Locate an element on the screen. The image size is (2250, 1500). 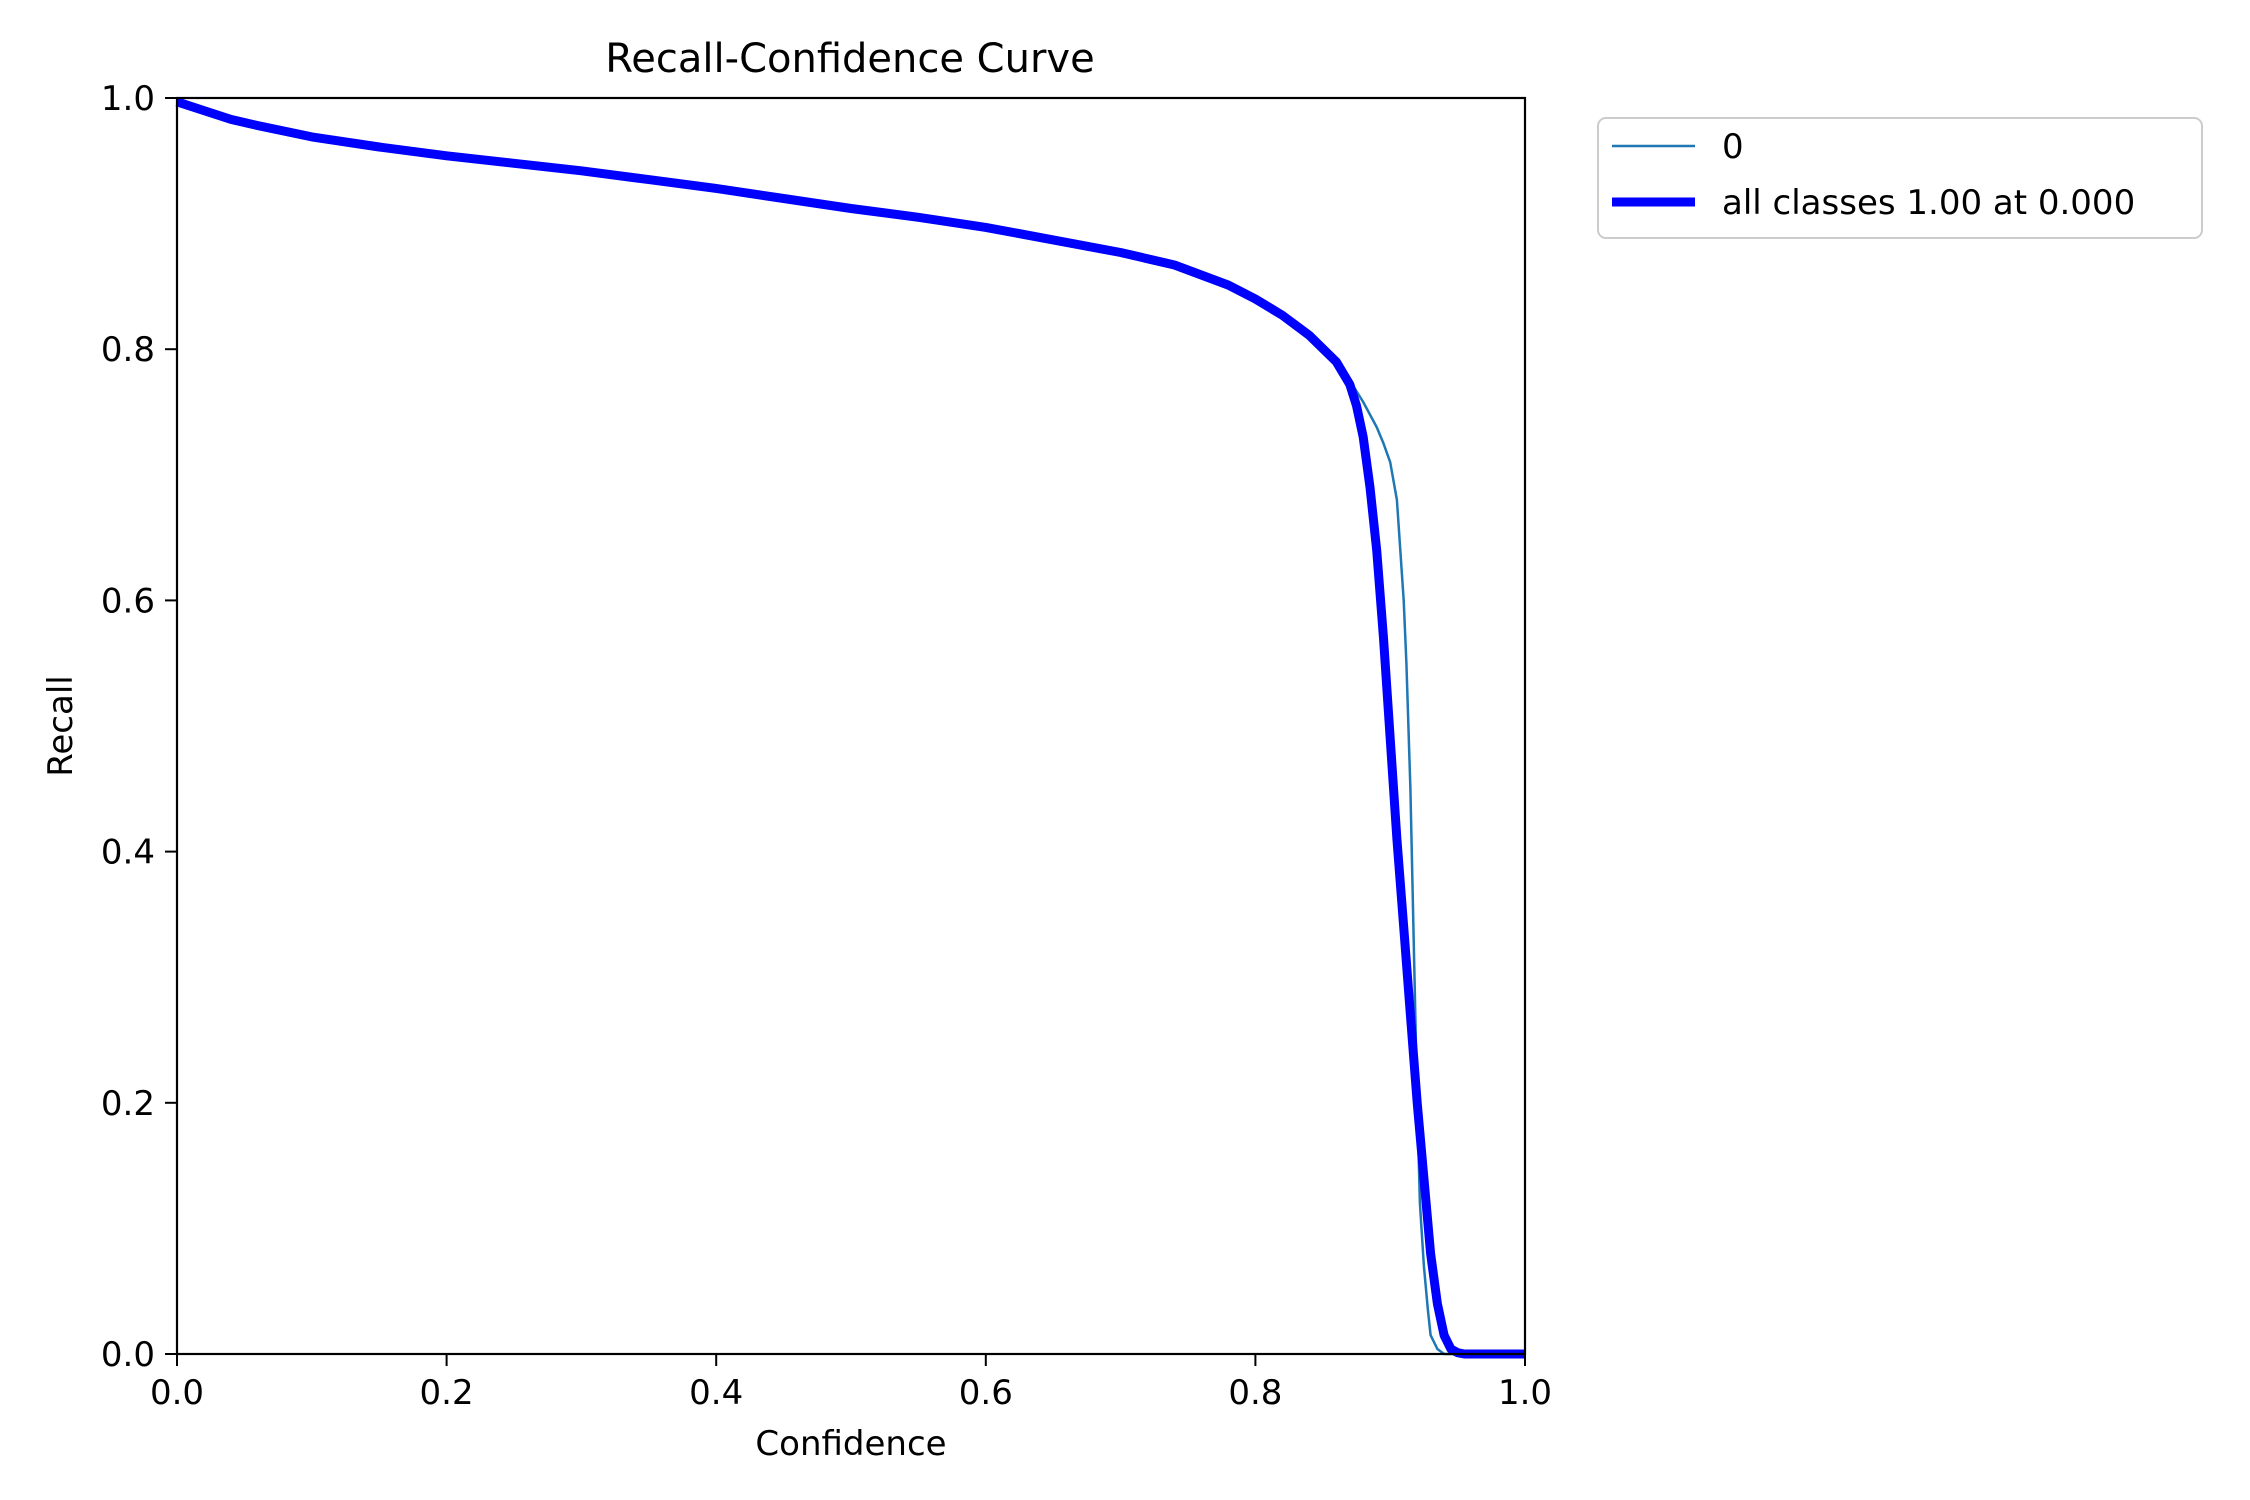
x-axis-ticks: 0.0 0.2 0.4 0.6 0.8 1.0 is located at coordinates (851, 1383).